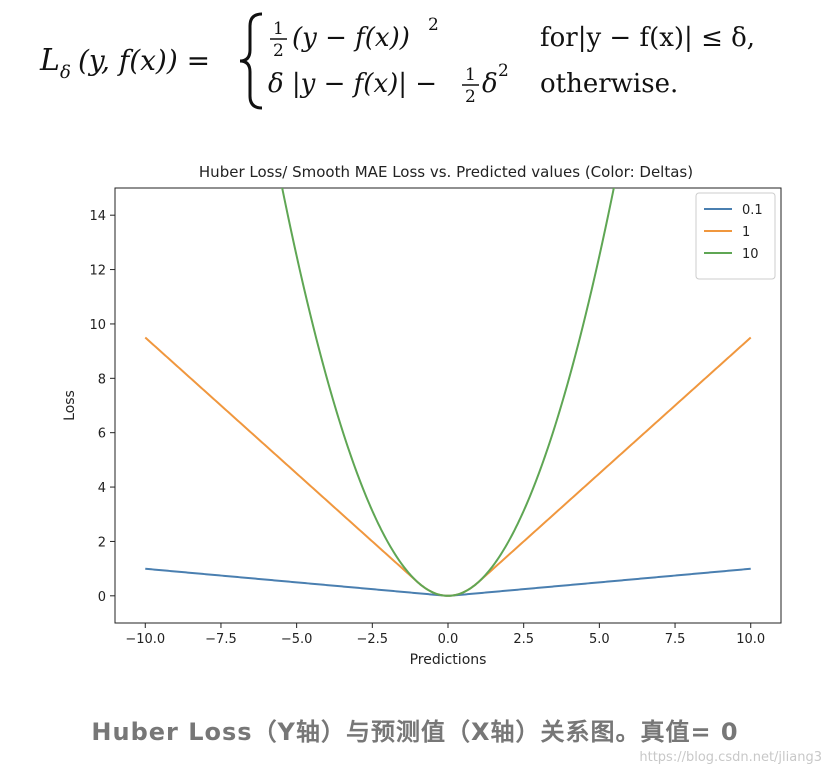  Describe the element at coordinates (730, 757) in the screenshot. I see `watermark: https://blog.csdn.net/jliang3` at that location.